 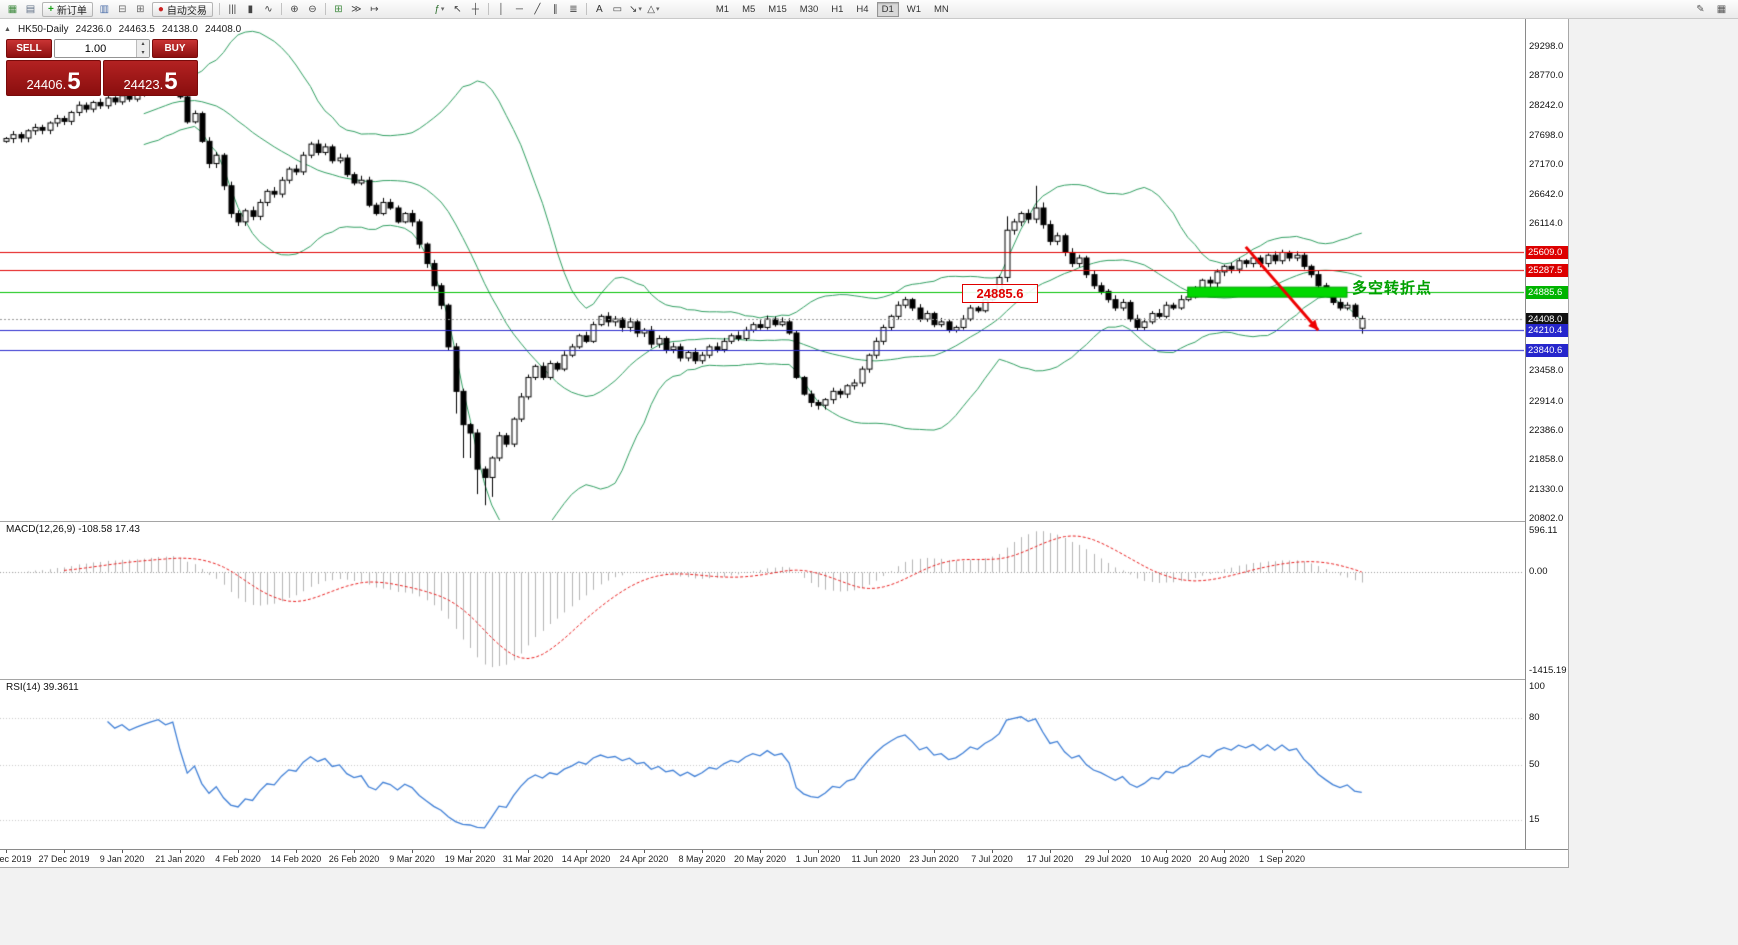 I want to click on new-chart-icon: ▦, so click(x=12, y=9).